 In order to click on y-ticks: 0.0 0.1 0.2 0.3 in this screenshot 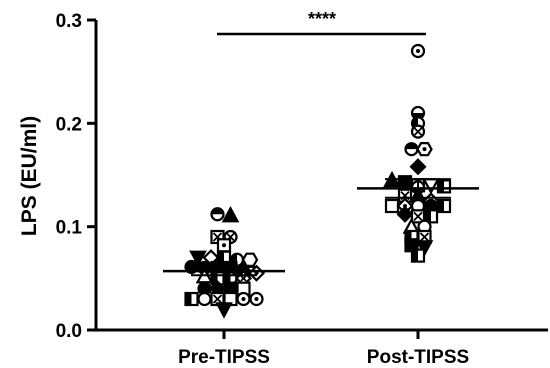, I will do `click(76, 176)`.